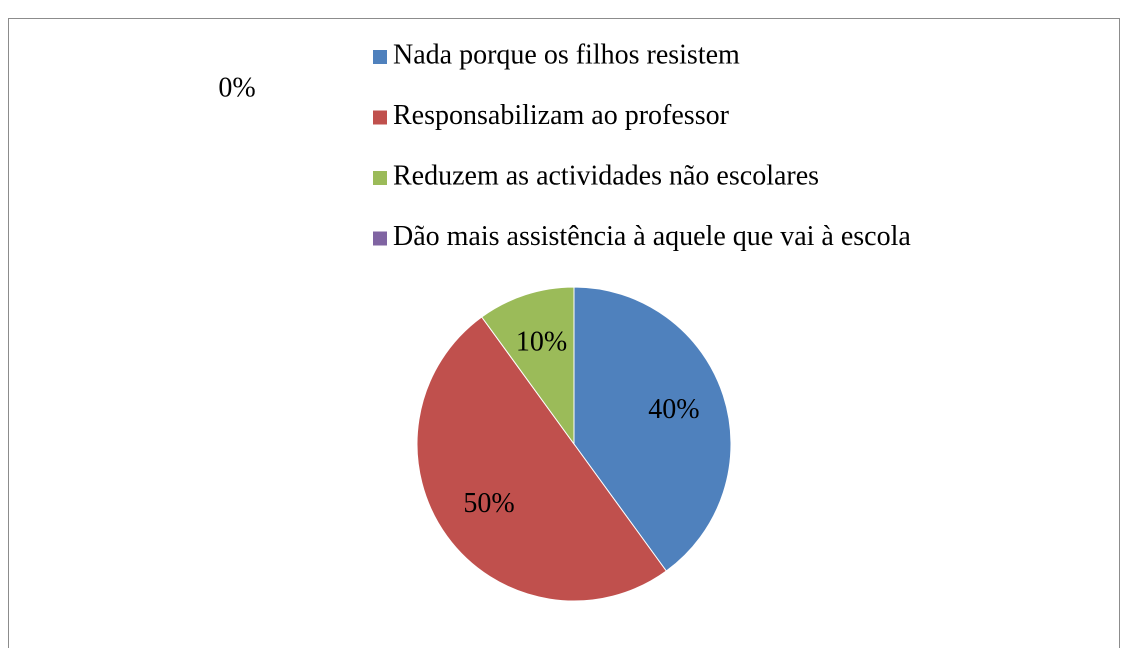 The width and height of the screenshot is (1128, 653). What do you see at coordinates (561, 115) in the screenshot?
I see `legend-label: Responsabilizam ao professor` at bounding box center [561, 115].